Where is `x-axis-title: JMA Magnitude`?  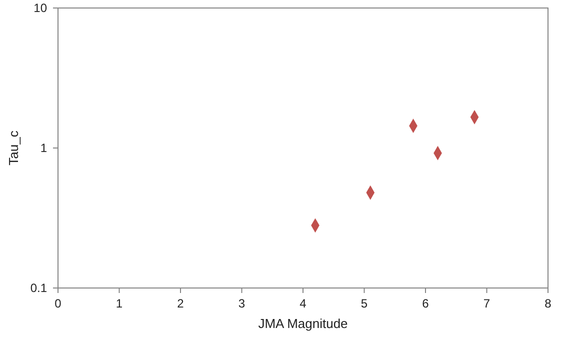
x-axis-title: JMA Magnitude is located at coordinates (303, 323).